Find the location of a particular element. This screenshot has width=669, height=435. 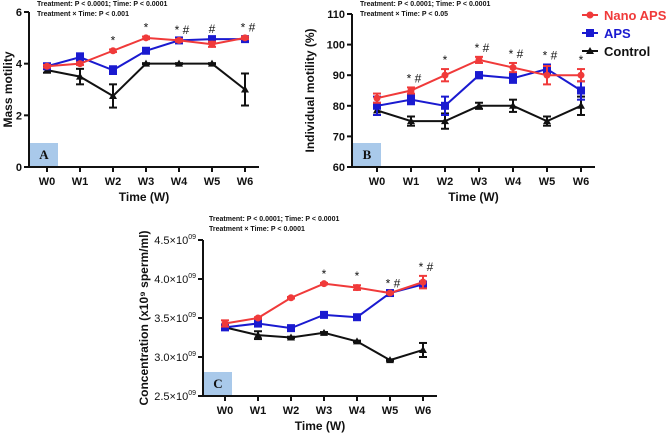

y-tick-label: 70 is located at coordinates (339, 137).